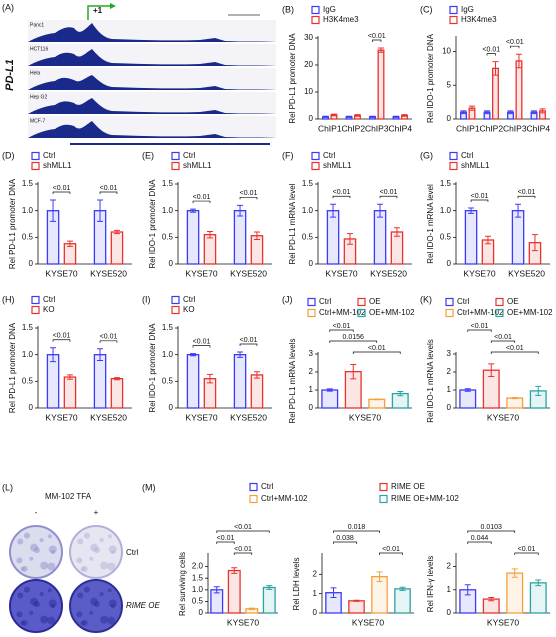  Describe the element at coordinates (308, 64) in the screenshot. I see `y-tick-label: 20` at that location.